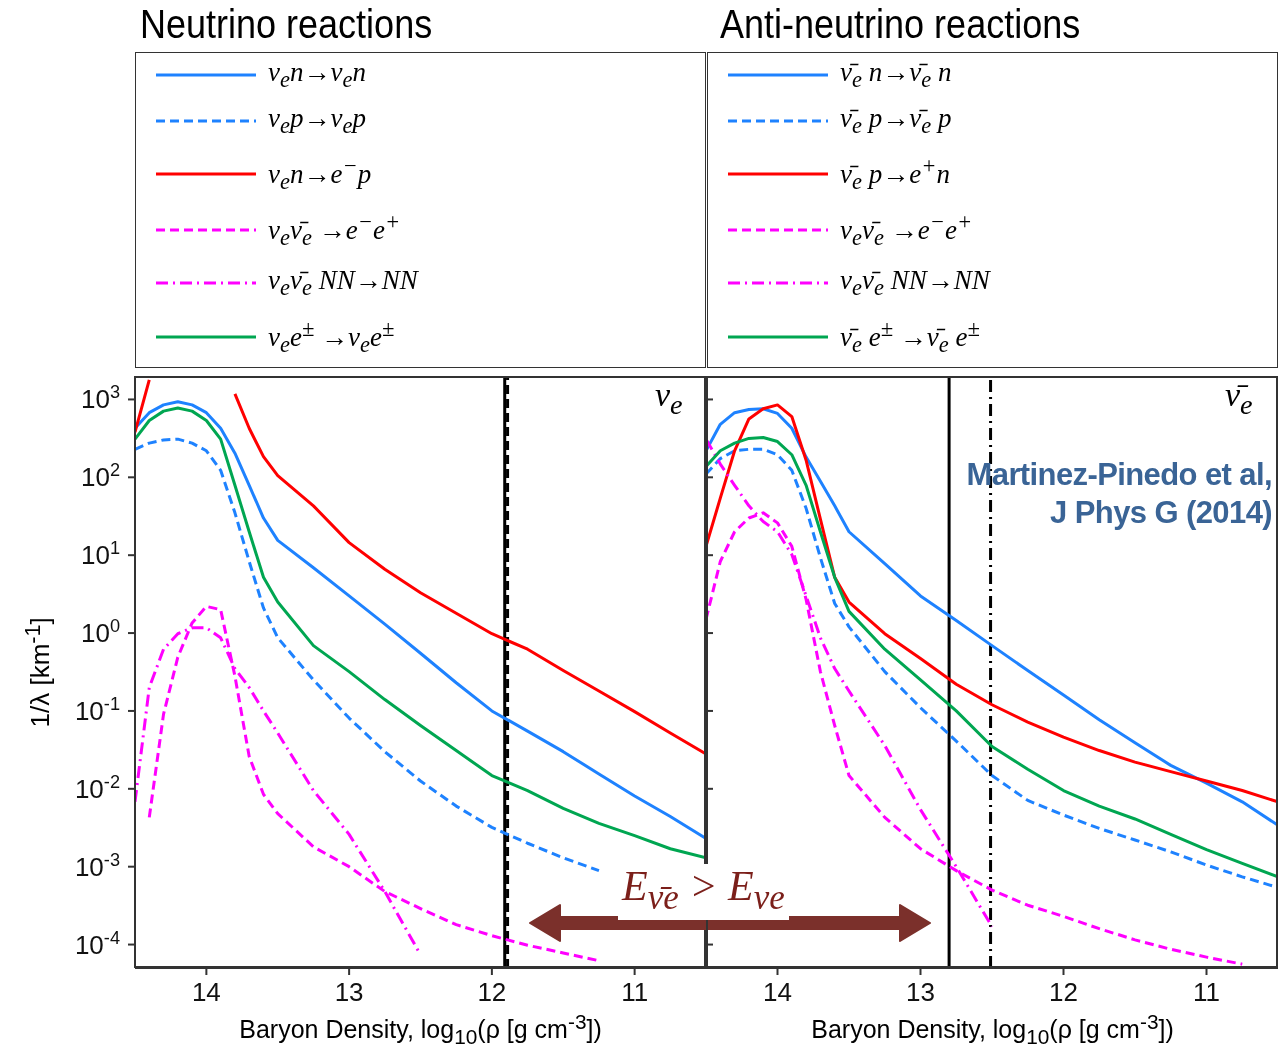  What do you see at coordinates (100, 632) in the screenshot?
I see `y-tick-label: 10$^{0}$` at bounding box center [100, 632].